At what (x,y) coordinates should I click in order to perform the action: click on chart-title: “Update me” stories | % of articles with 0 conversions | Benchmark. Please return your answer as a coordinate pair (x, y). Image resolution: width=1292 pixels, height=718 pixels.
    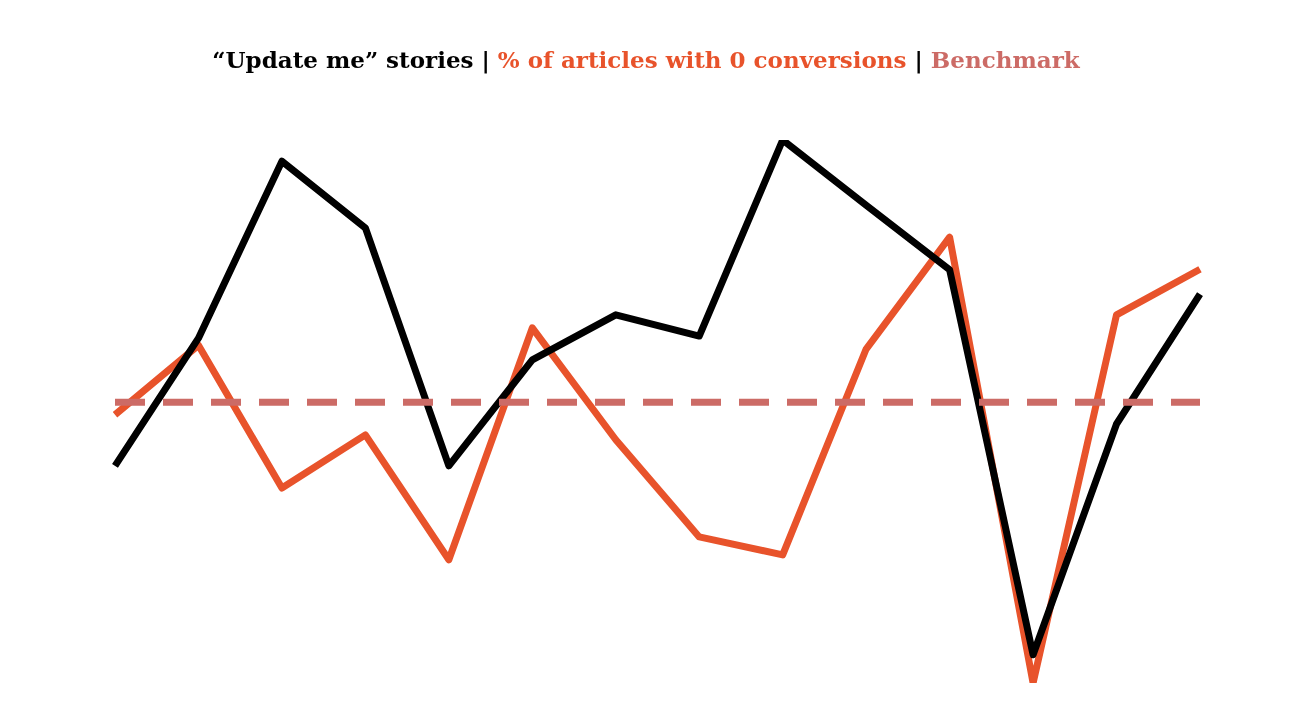
    Looking at the image, I should click on (646, 59).